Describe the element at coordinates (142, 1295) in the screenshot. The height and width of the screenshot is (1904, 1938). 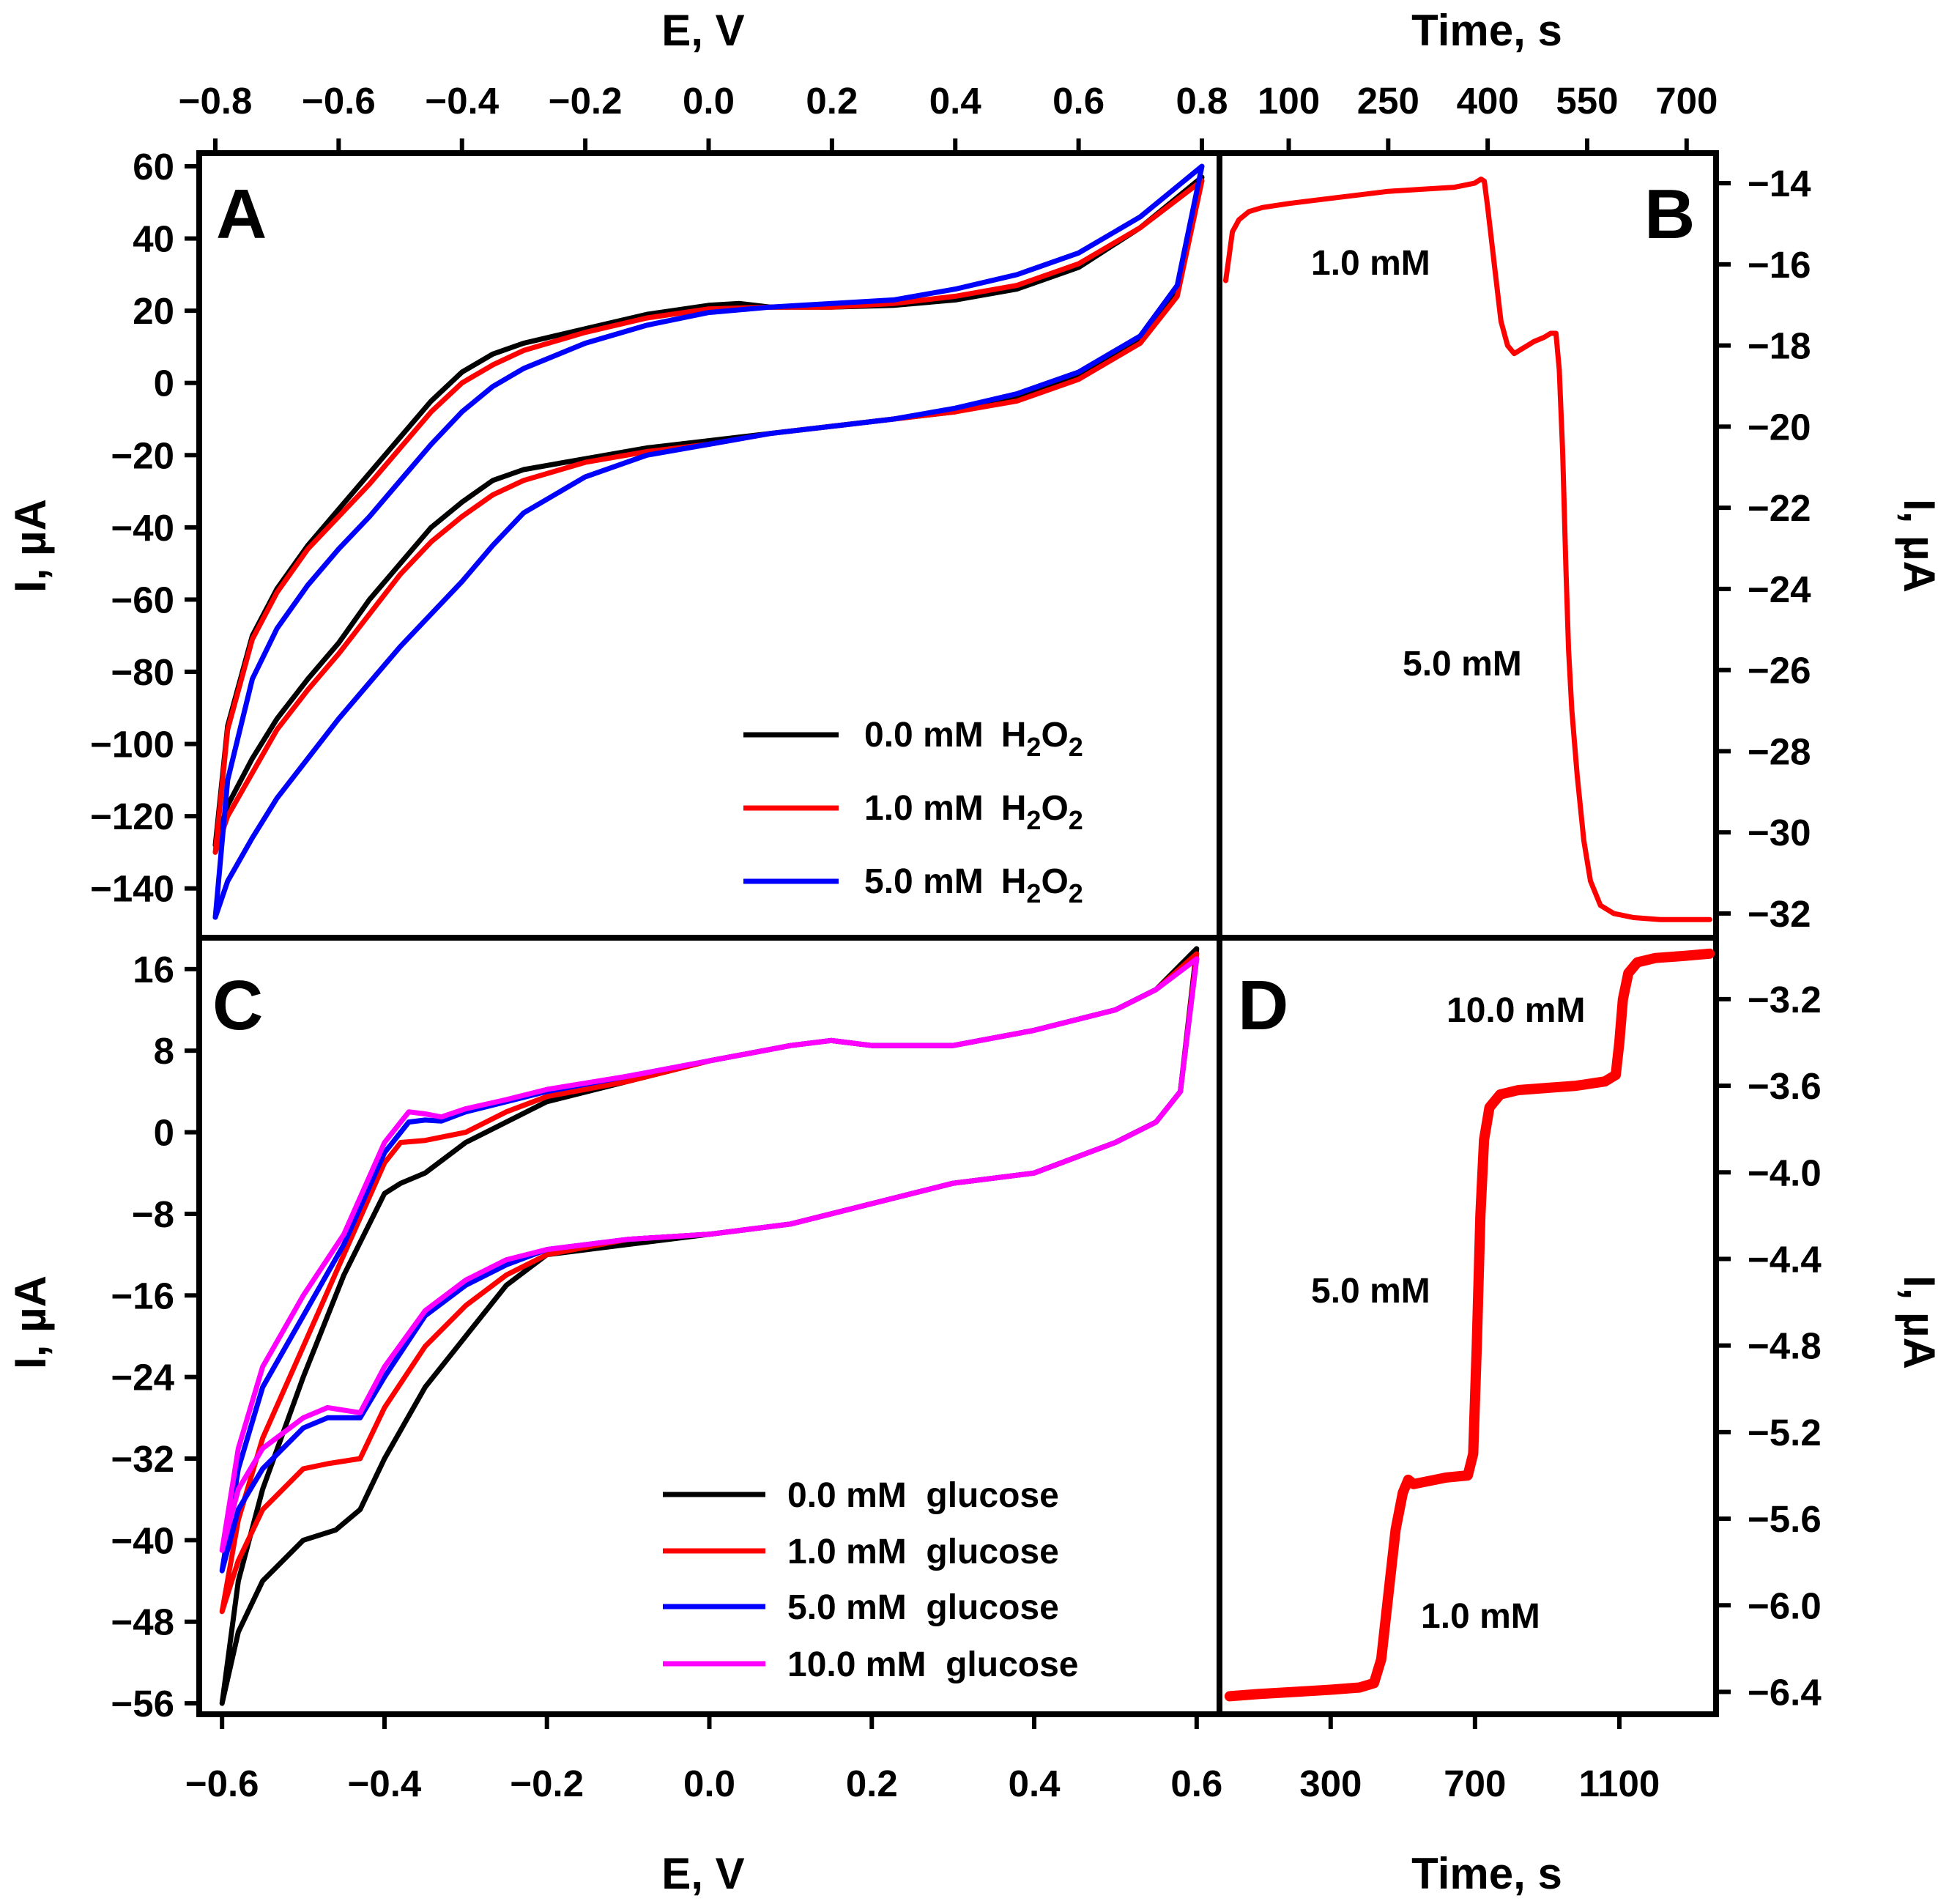
I see `panel-c-y-tick-label-4: −16` at that location.